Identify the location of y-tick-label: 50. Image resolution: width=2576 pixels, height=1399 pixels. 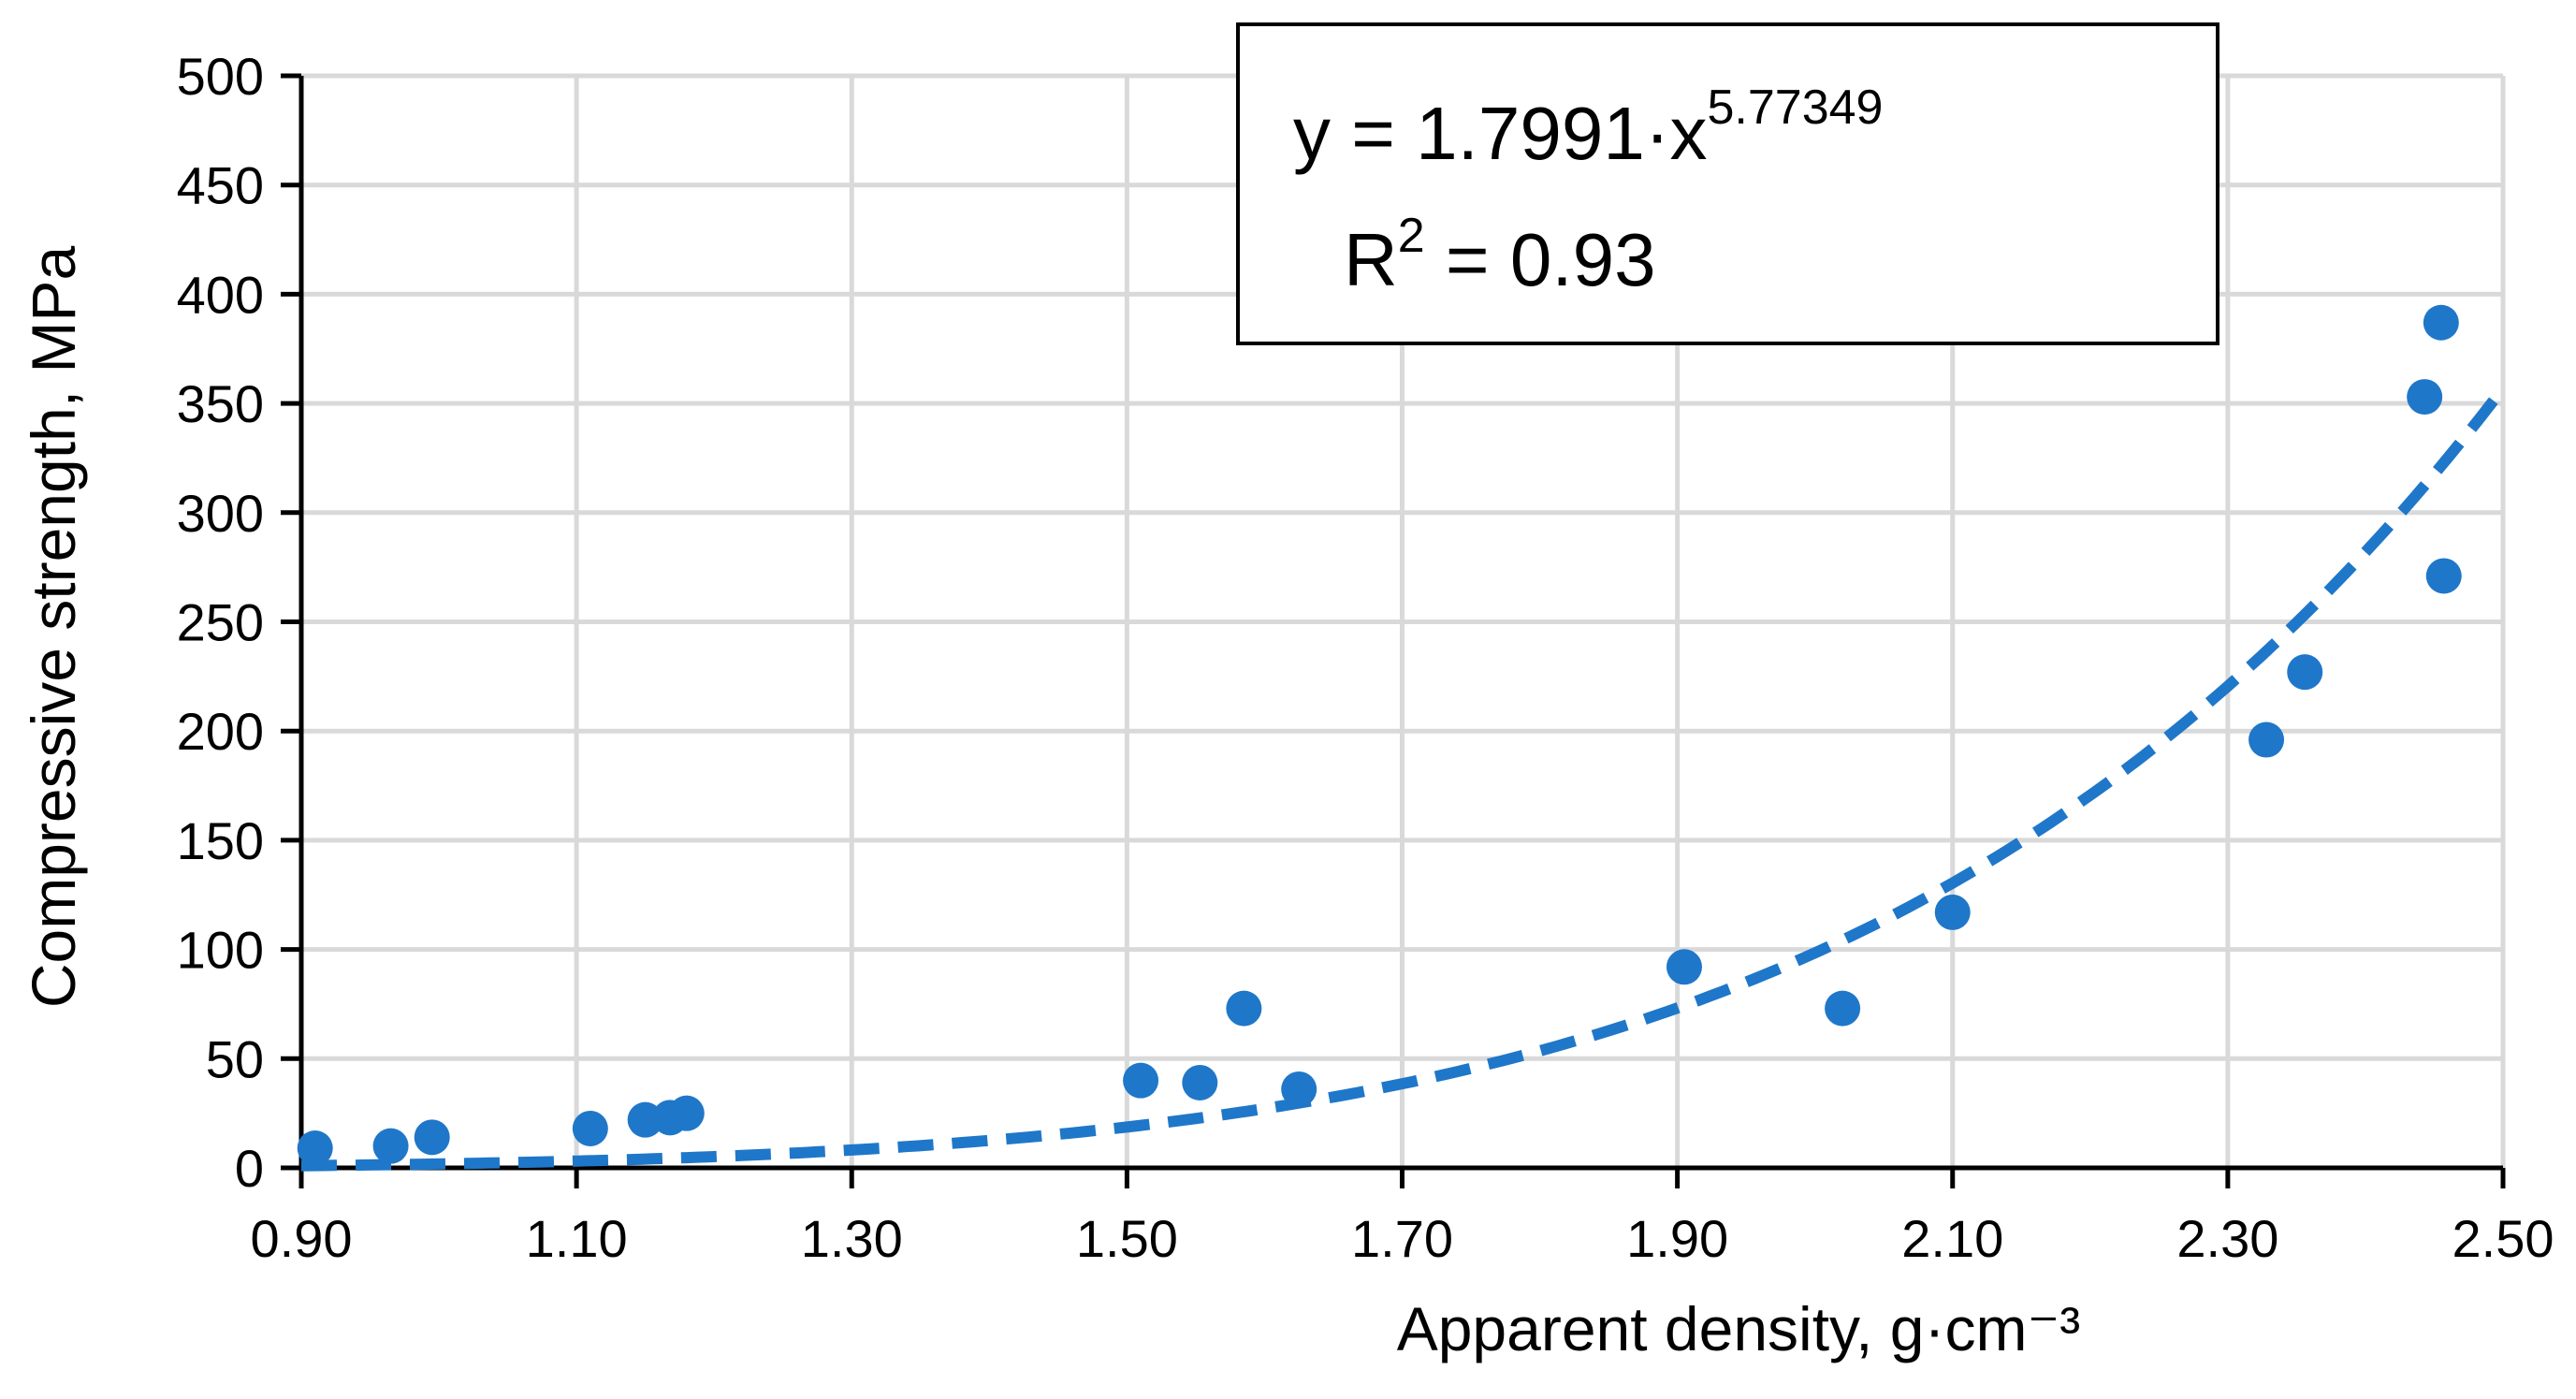
(235, 1058).